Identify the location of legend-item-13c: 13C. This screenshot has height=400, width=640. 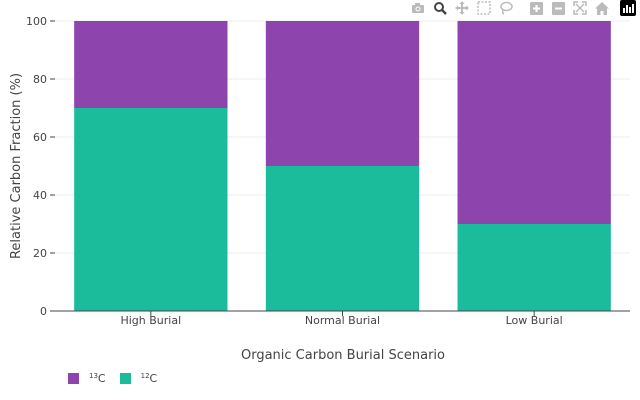
(87, 378).